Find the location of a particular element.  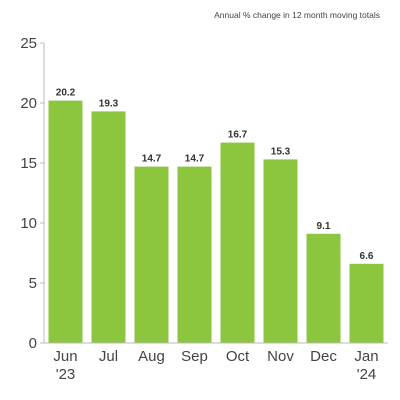

y-tick-label: 10 is located at coordinates (28, 223).